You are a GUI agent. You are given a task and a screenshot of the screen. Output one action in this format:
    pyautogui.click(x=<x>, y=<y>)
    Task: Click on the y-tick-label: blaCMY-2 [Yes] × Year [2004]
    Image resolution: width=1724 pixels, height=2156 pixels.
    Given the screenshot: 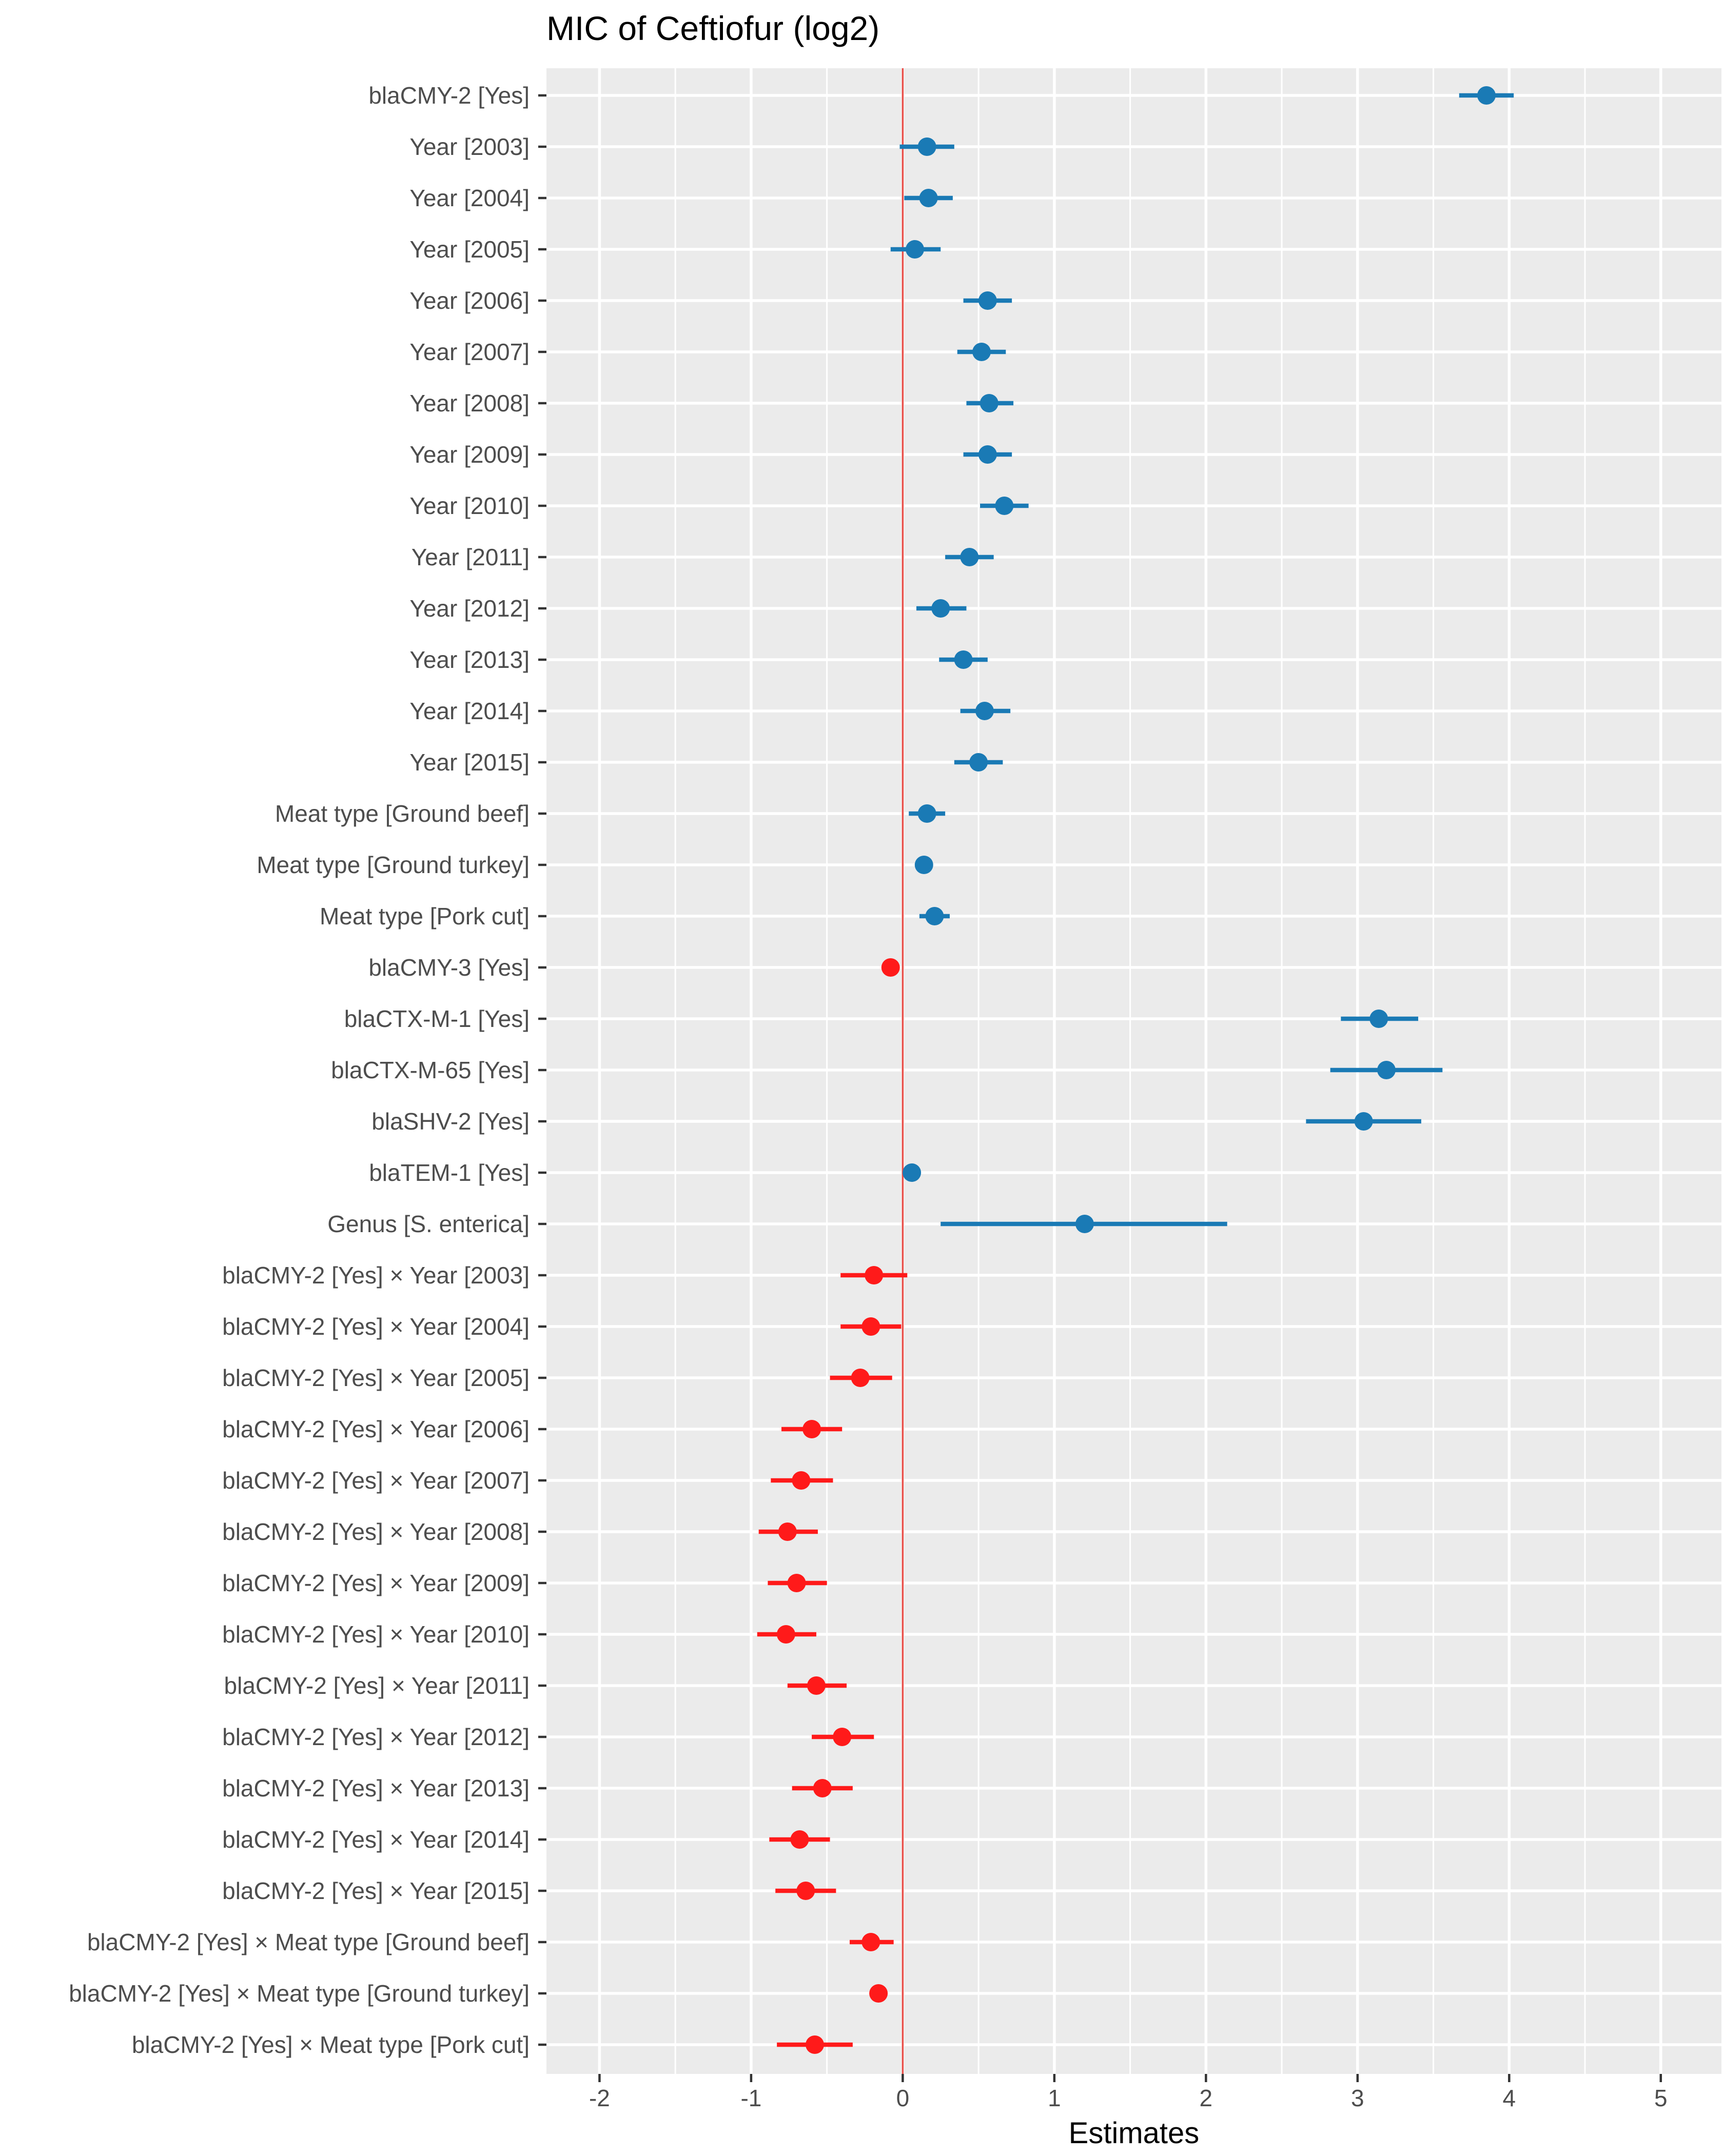 What is the action you would take?
    pyautogui.click(x=376, y=1327)
    